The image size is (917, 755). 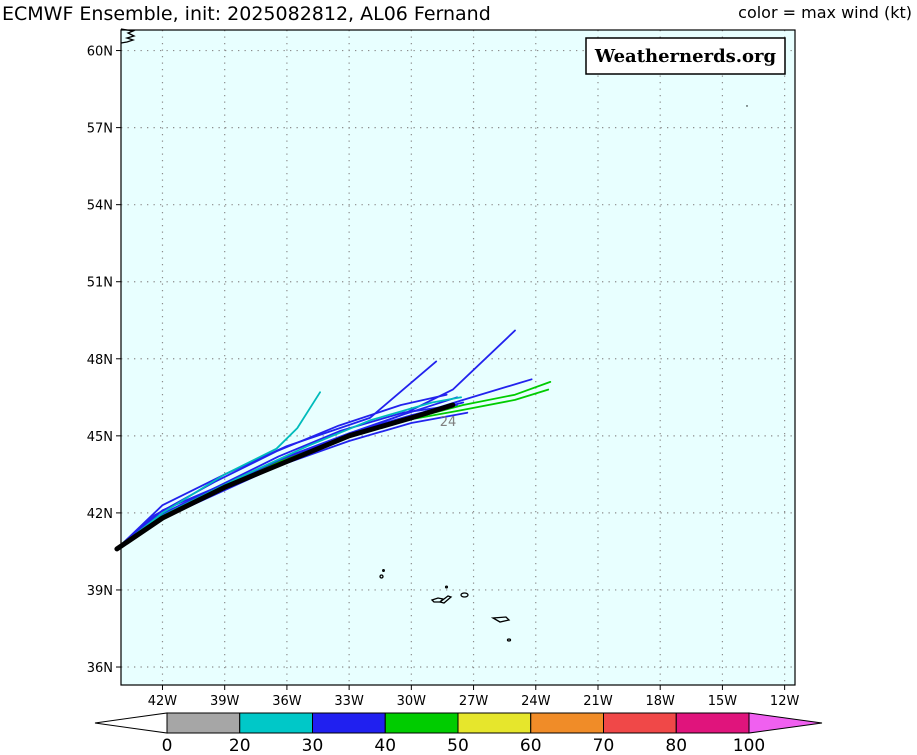 I want to click on y-tick-label: 51N, so click(x=100, y=283).